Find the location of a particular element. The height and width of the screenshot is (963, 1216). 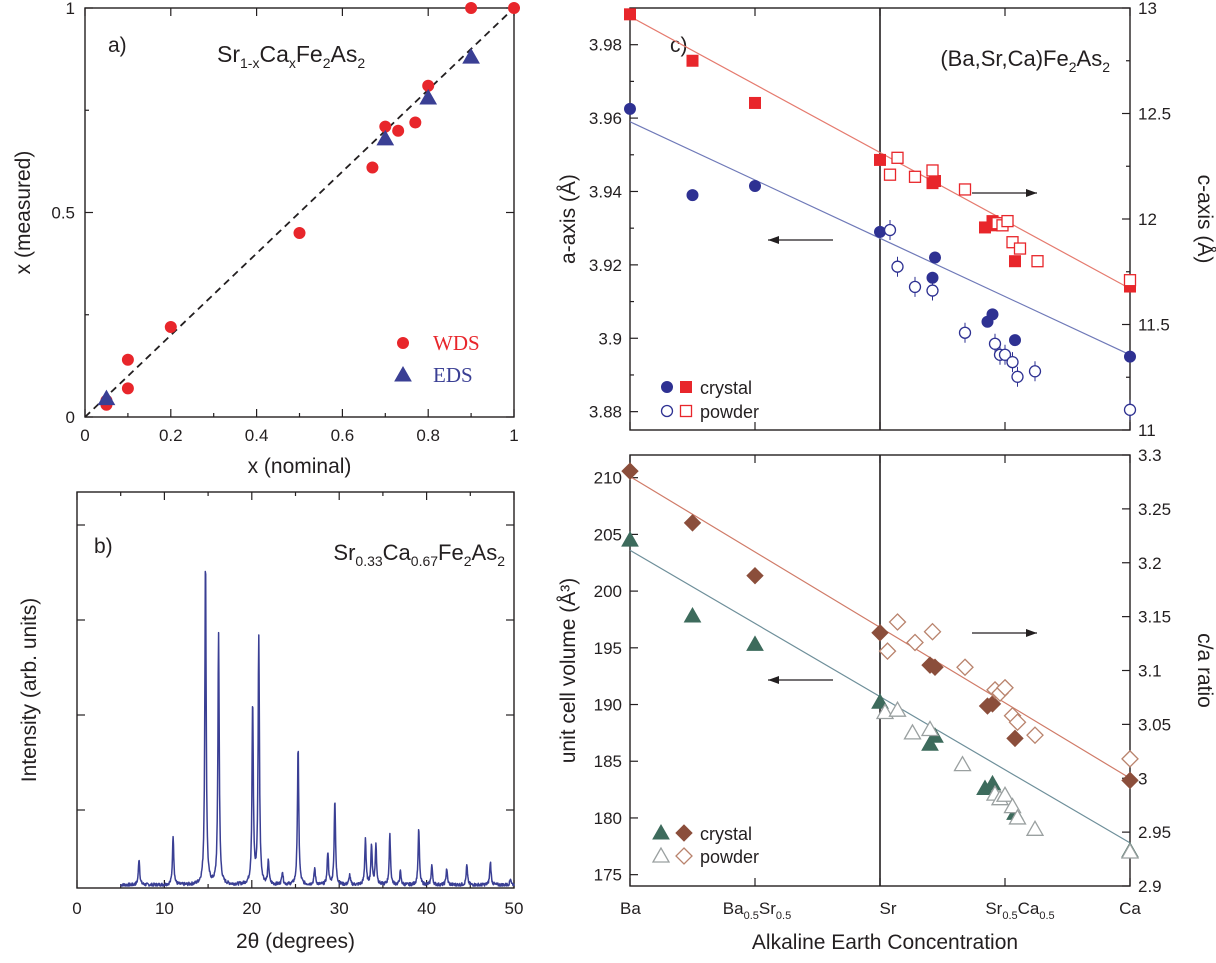

x-axis-label: 2θ (degrees) is located at coordinates (295, 941).